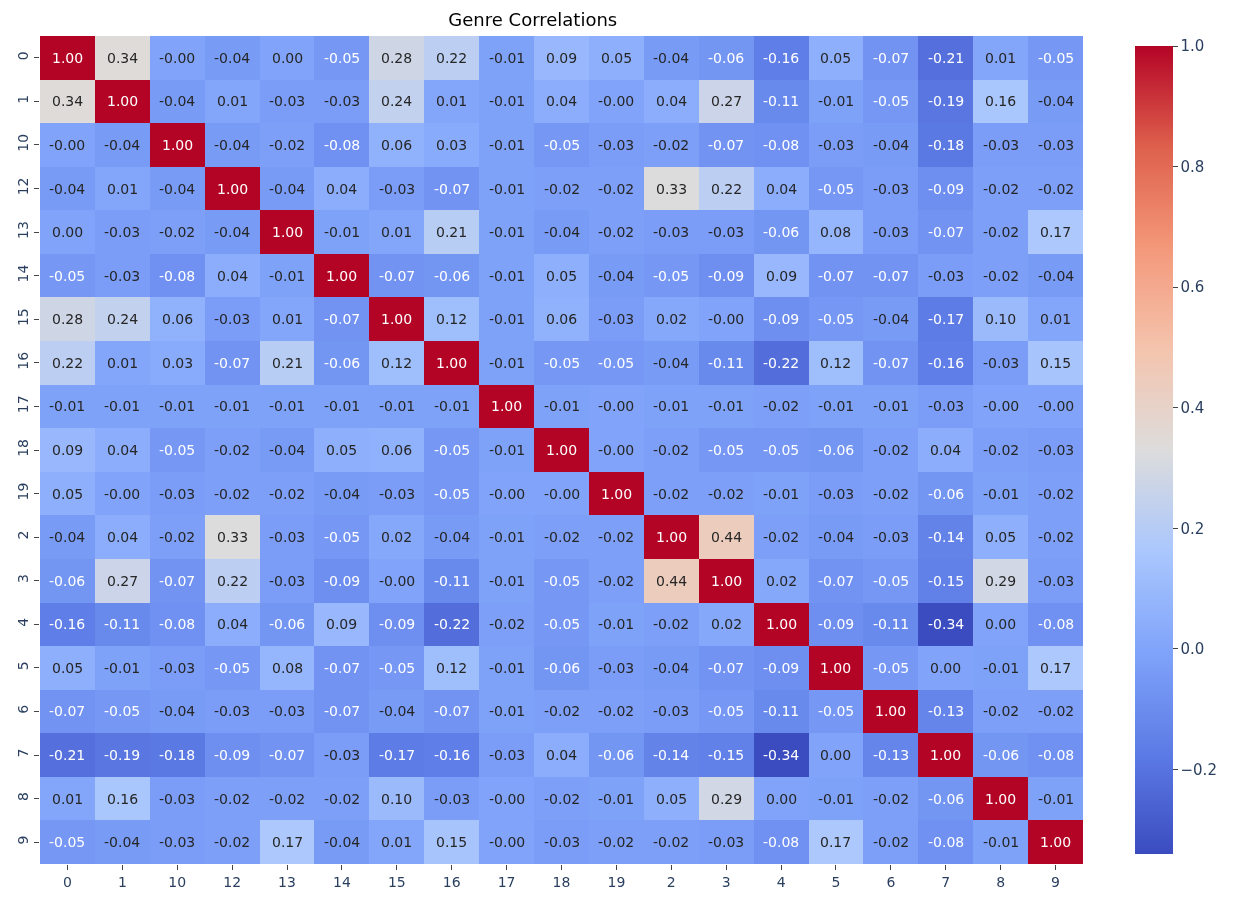 Image resolution: width=1239 pixels, height=902 pixels. Describe the element at coordinates (506, 881) in the screenshot. I see `x-tick-label: 17` at that location.